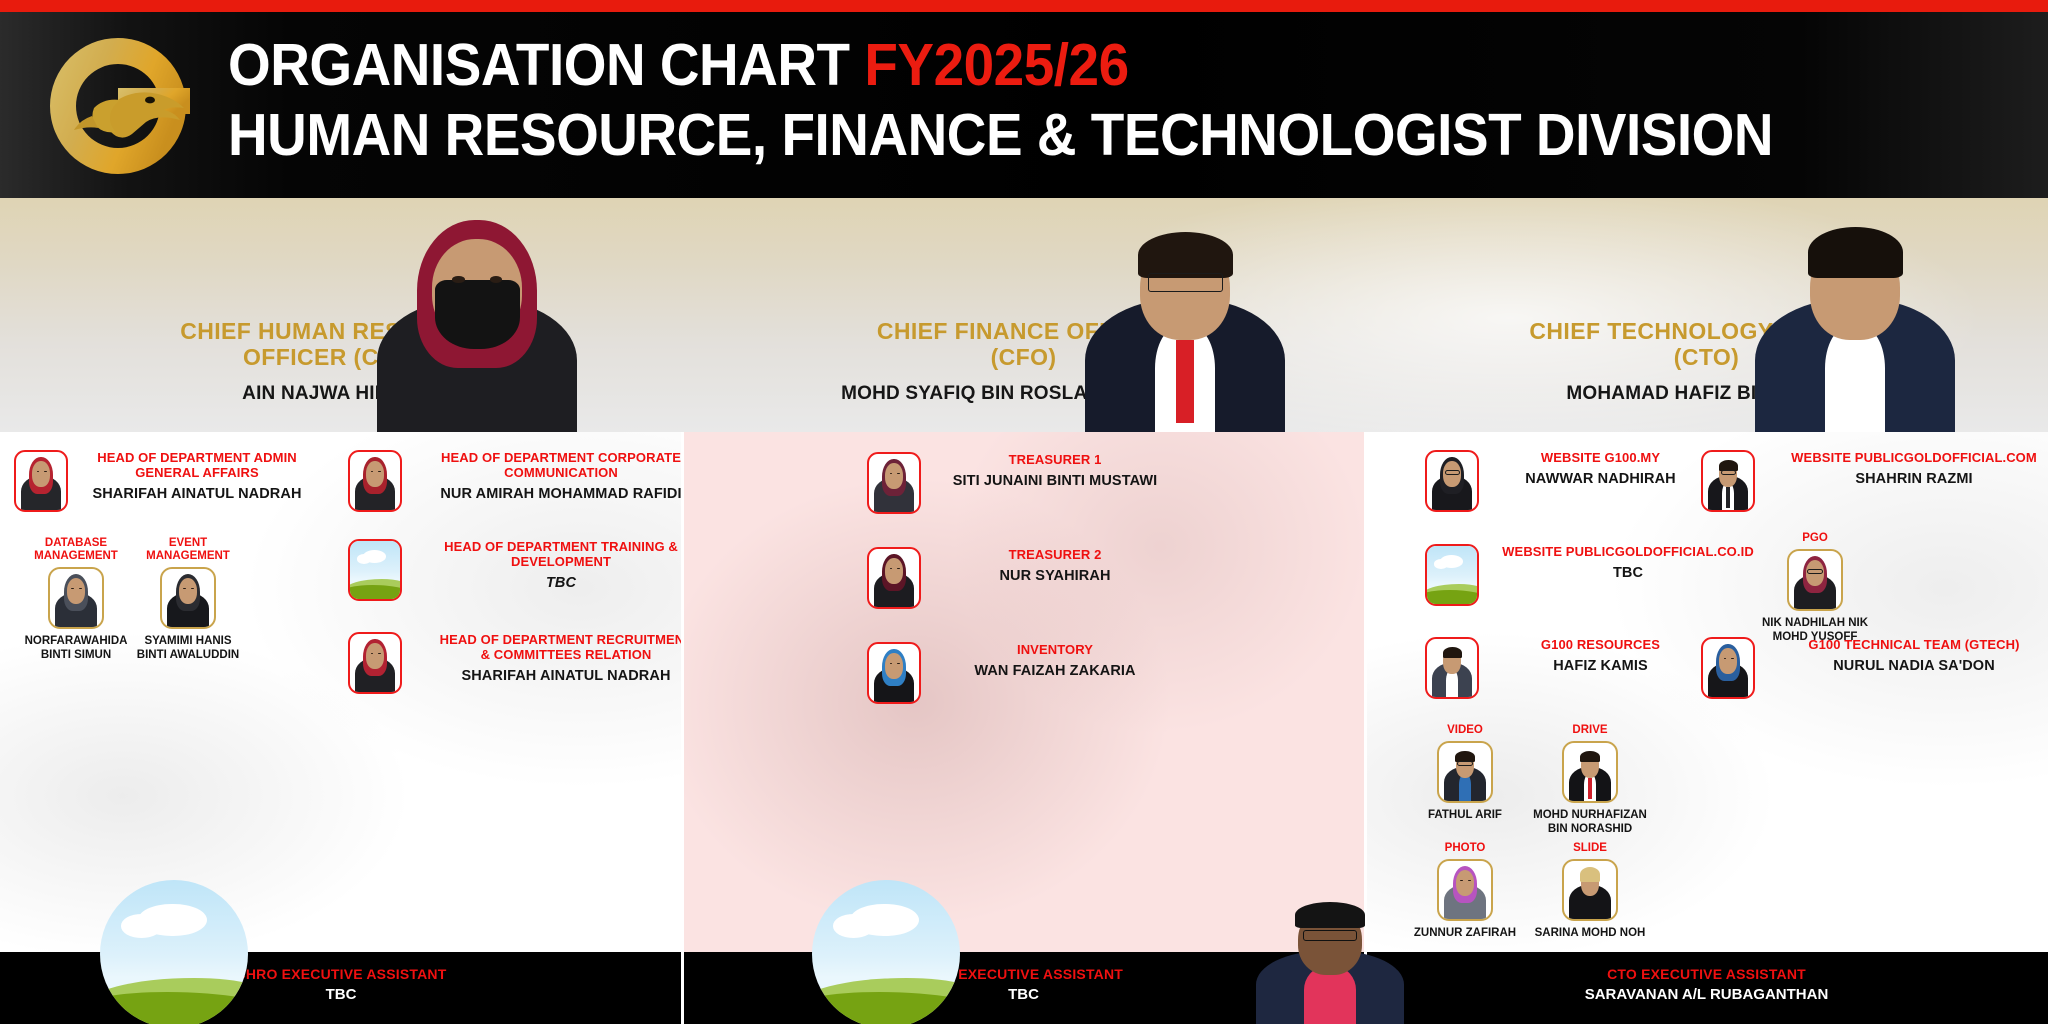 This screenshot has width=2048, height=1024. What do you see at coordinates (1600, 644) in the screenshot?
I see `node-role: G100 RESOURCES` at bounding box center [1600, 644].